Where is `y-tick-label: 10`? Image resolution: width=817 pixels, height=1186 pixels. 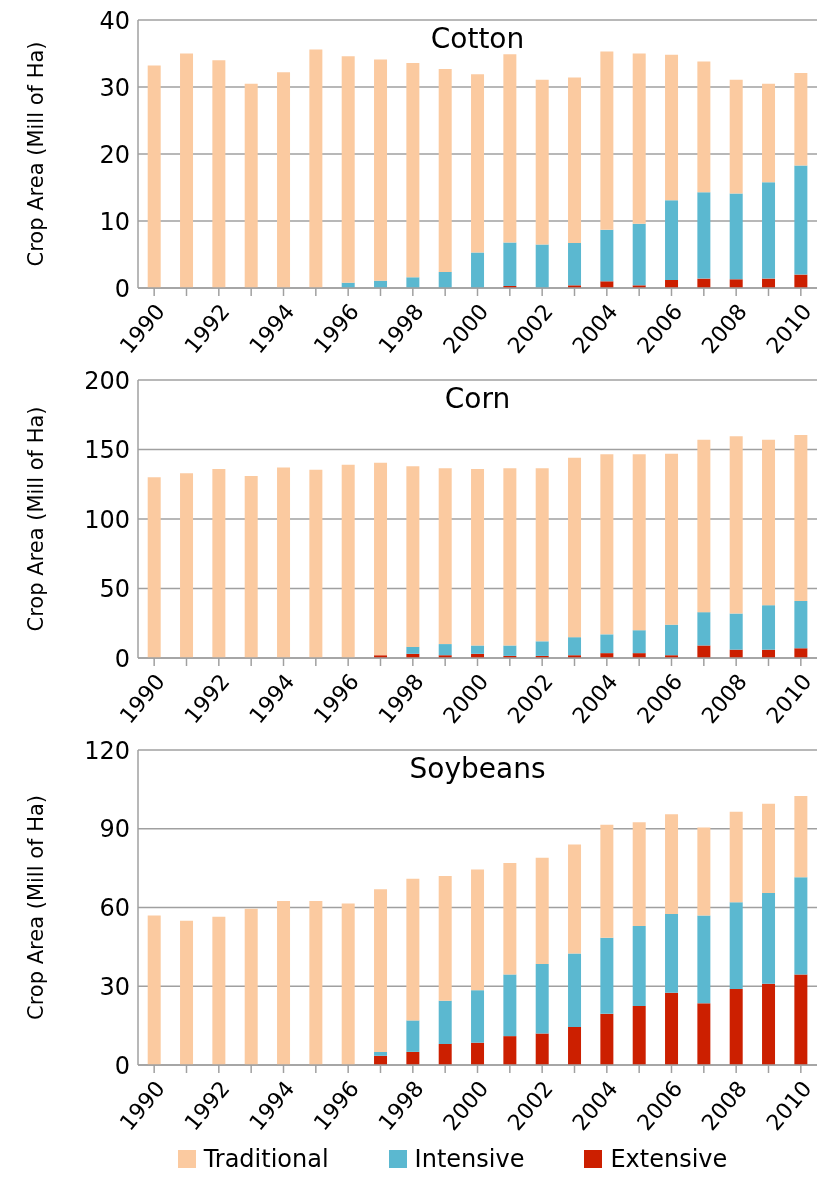
y-tick-label: 10 is located at coordinates (114, 221).